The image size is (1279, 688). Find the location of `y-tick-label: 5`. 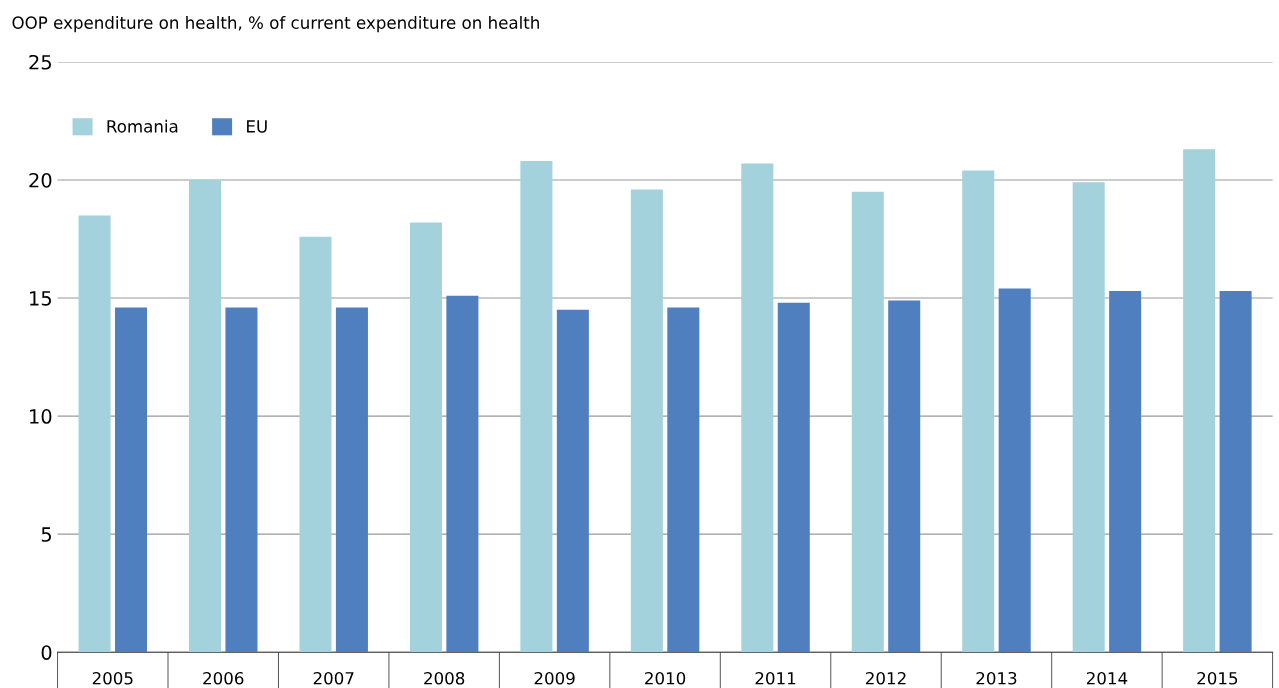

y-tick-label: 5 is located at coordinates (46, 534).